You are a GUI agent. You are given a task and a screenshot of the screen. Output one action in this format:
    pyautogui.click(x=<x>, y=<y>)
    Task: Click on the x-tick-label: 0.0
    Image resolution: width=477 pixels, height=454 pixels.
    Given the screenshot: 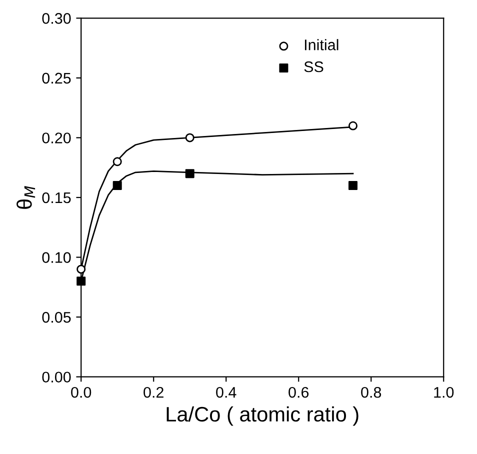 What is the action you would take?
    pyautogui.click(x=81, y=392)
    